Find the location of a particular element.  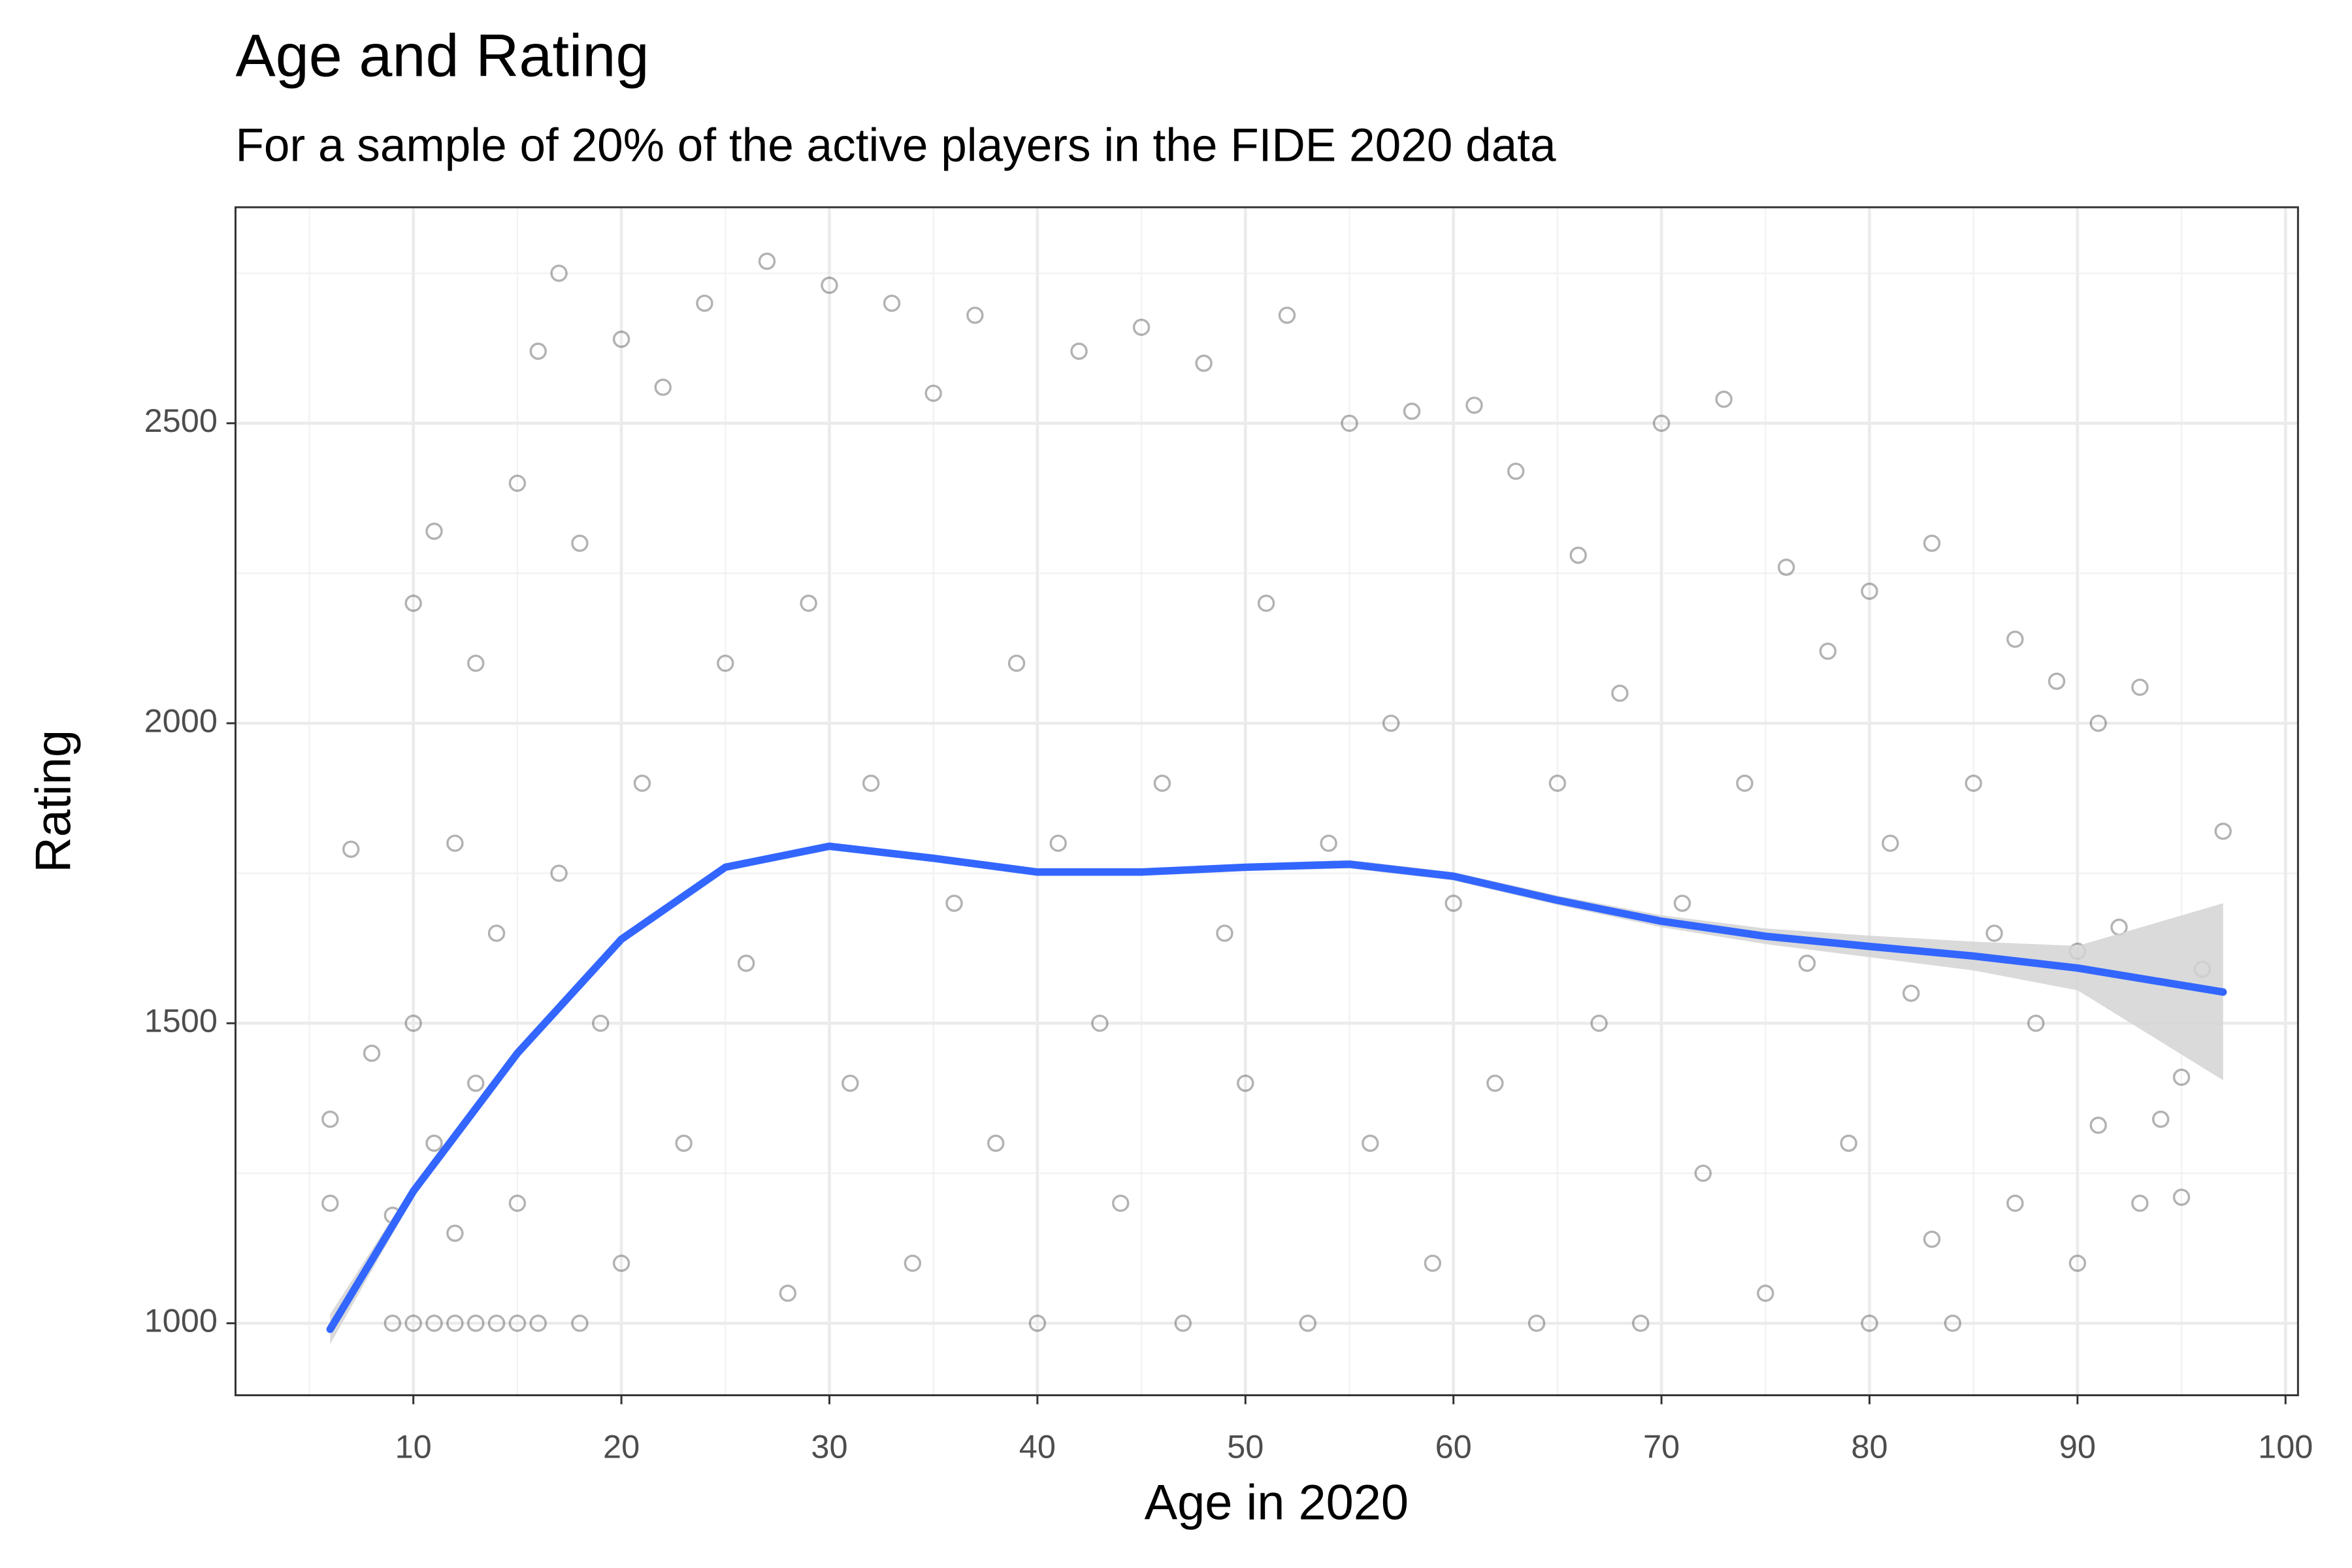

y-tick-label: 1500 is located at coordinates (181, 1020).